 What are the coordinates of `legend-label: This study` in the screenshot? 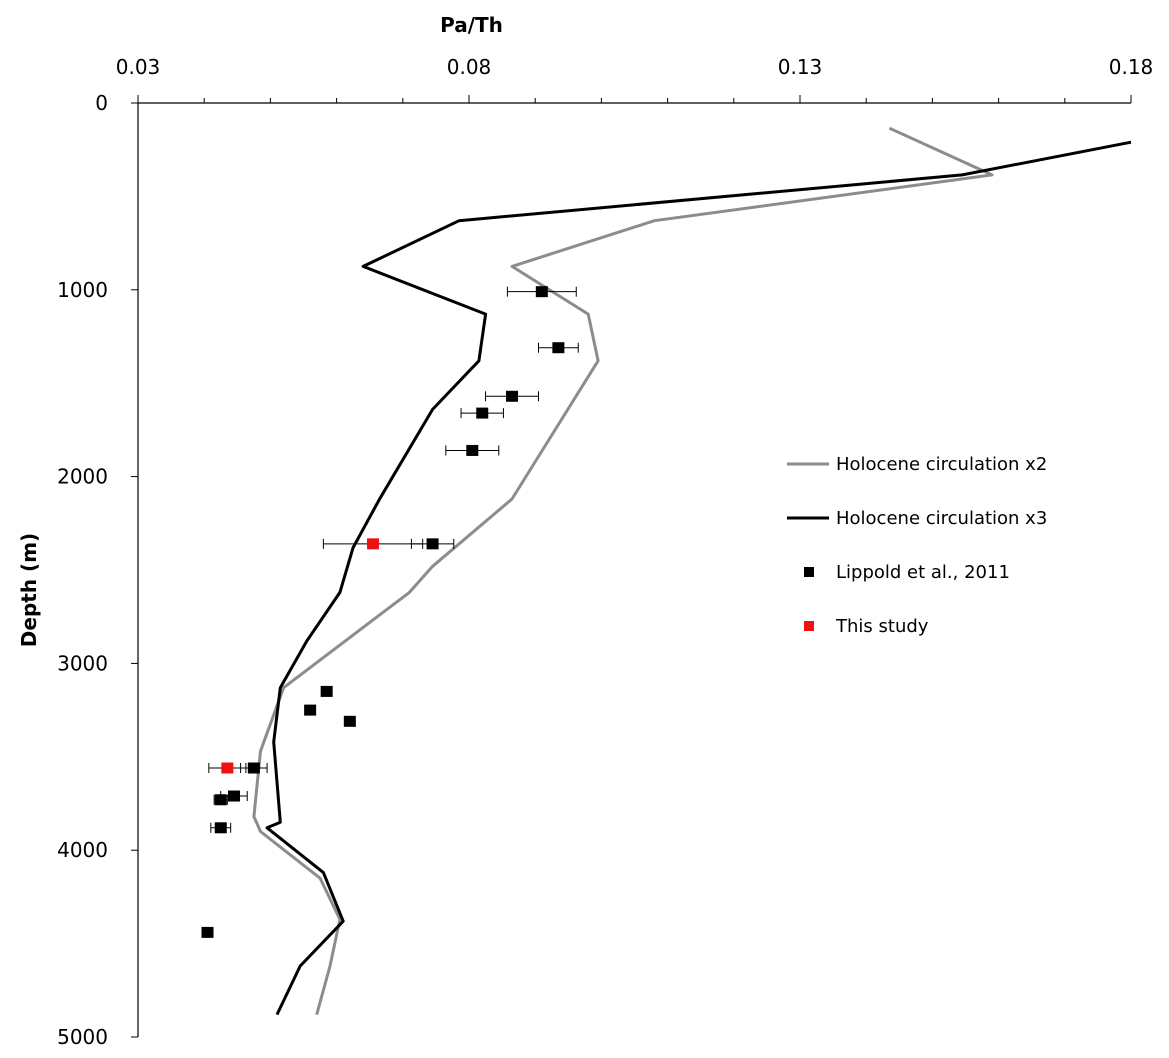 It's located at (882, 626).